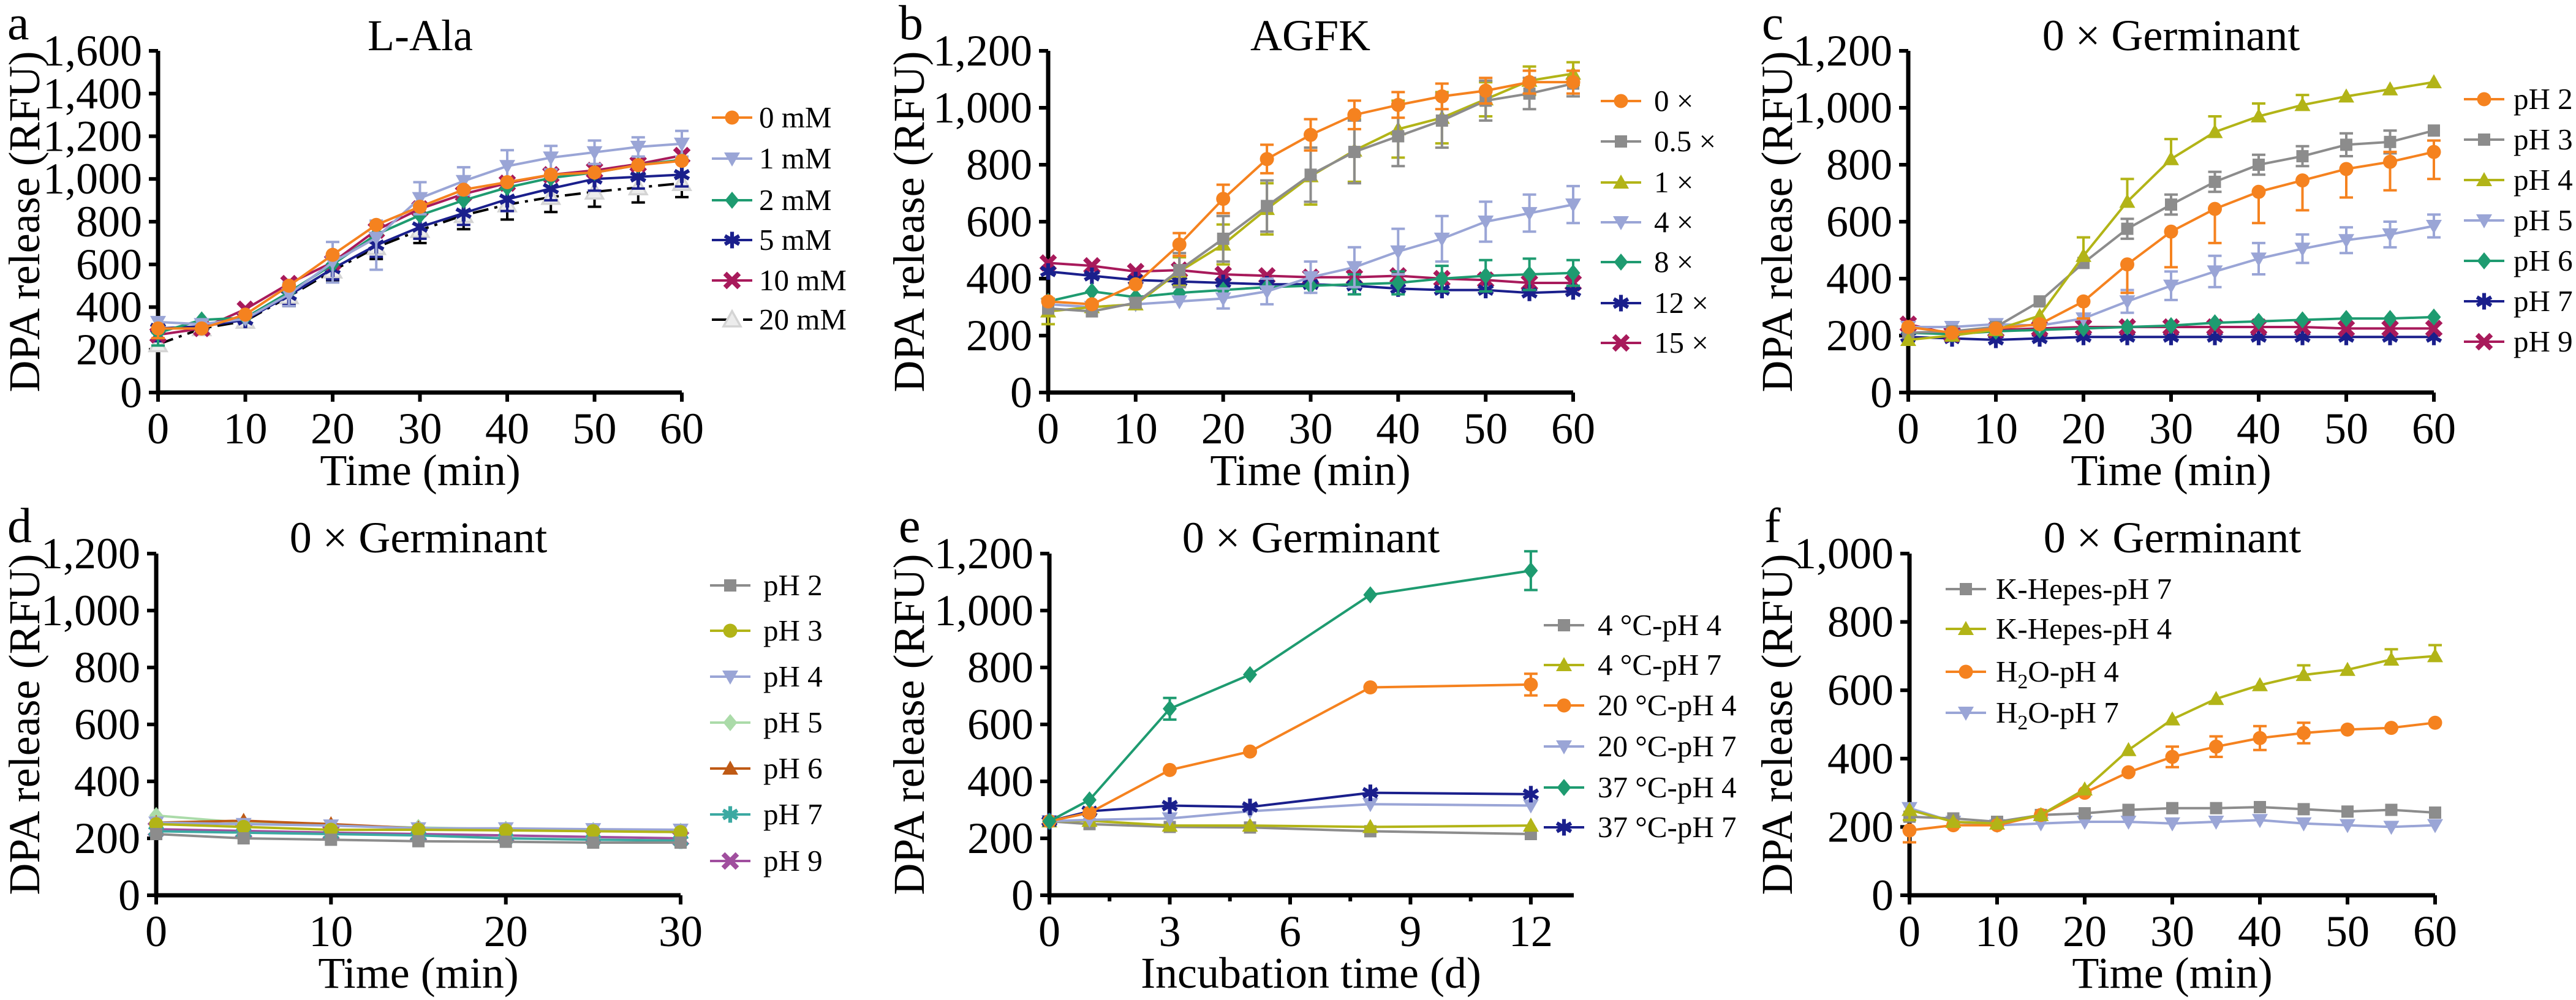 Image resolution: width=2576 pixels, height=1000 pixels. What do you see at coordinates (92, 50) in the screenshot?
I see `svg-text: 1,600` at bounding box center [92, 50].